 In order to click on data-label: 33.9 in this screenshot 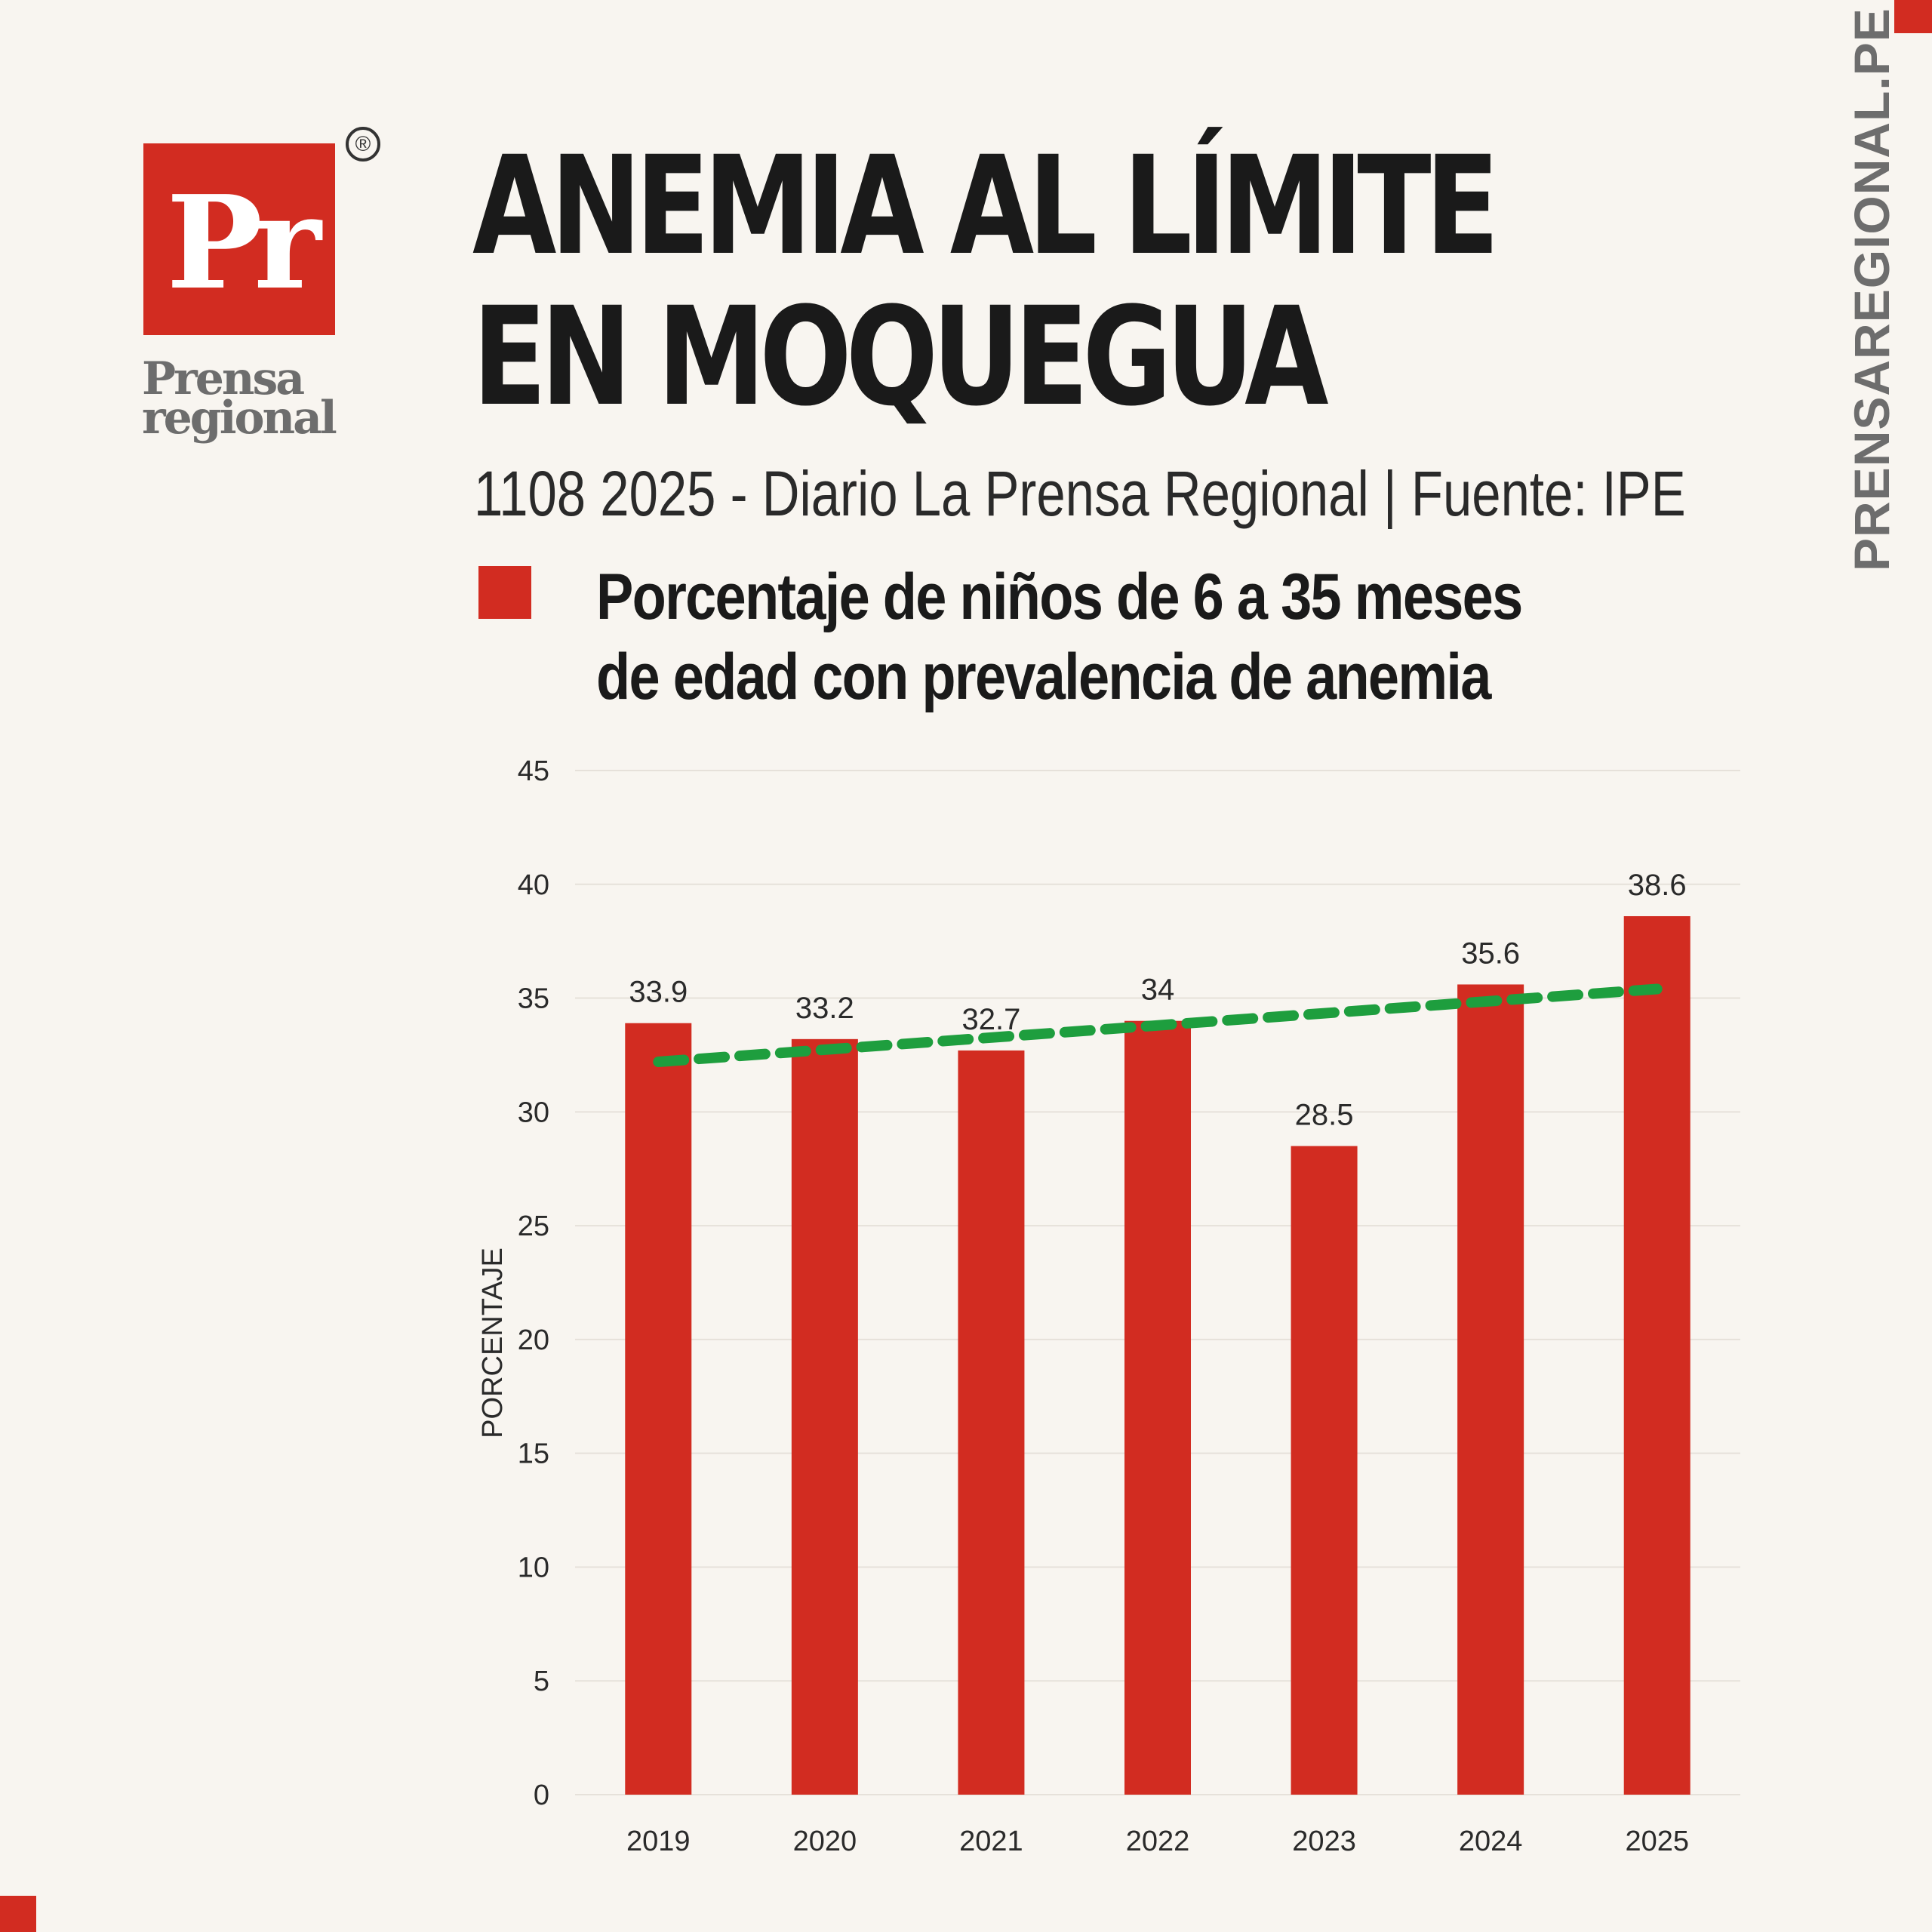, I will do `click(658, 992)`.